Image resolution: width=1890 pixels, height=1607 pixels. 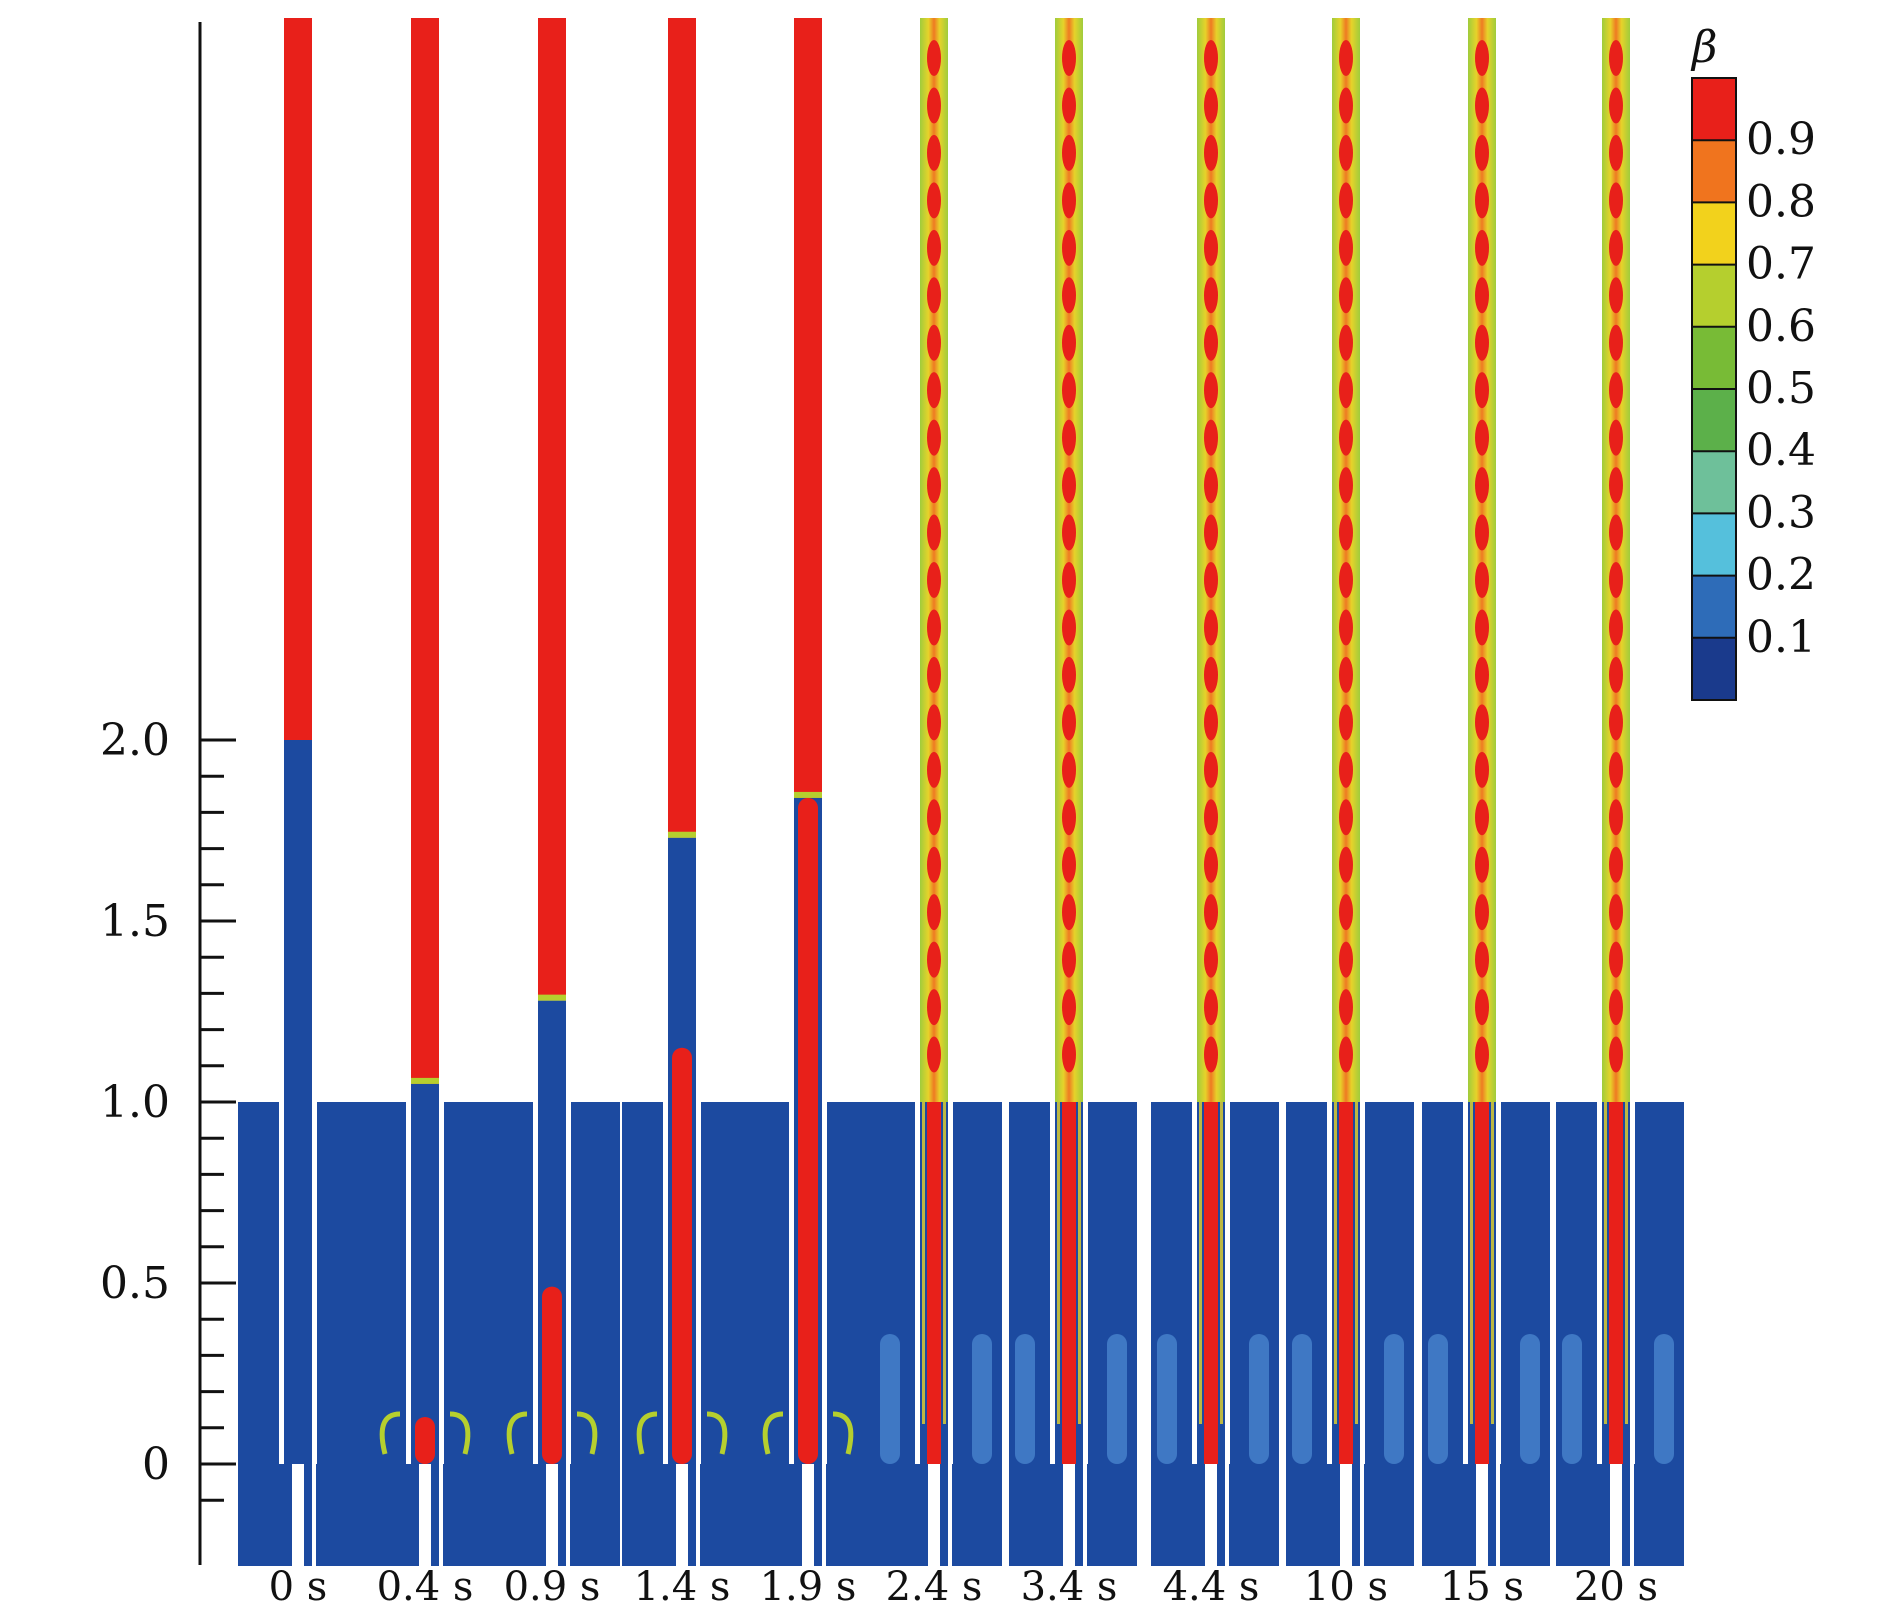 I want to click on y-axis-tick-labels: 0 0.5 1.0 1.5 2.0, so click(x=135, y=1102).